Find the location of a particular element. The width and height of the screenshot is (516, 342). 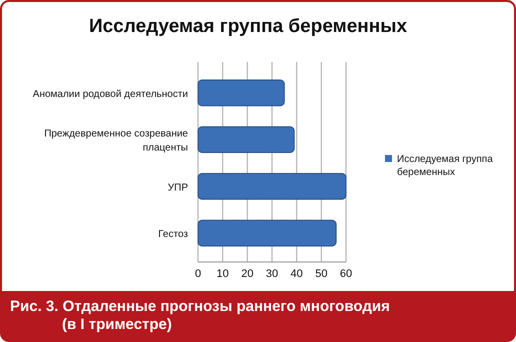

x-tick-label: 30 is located at coordinates (272, 274).